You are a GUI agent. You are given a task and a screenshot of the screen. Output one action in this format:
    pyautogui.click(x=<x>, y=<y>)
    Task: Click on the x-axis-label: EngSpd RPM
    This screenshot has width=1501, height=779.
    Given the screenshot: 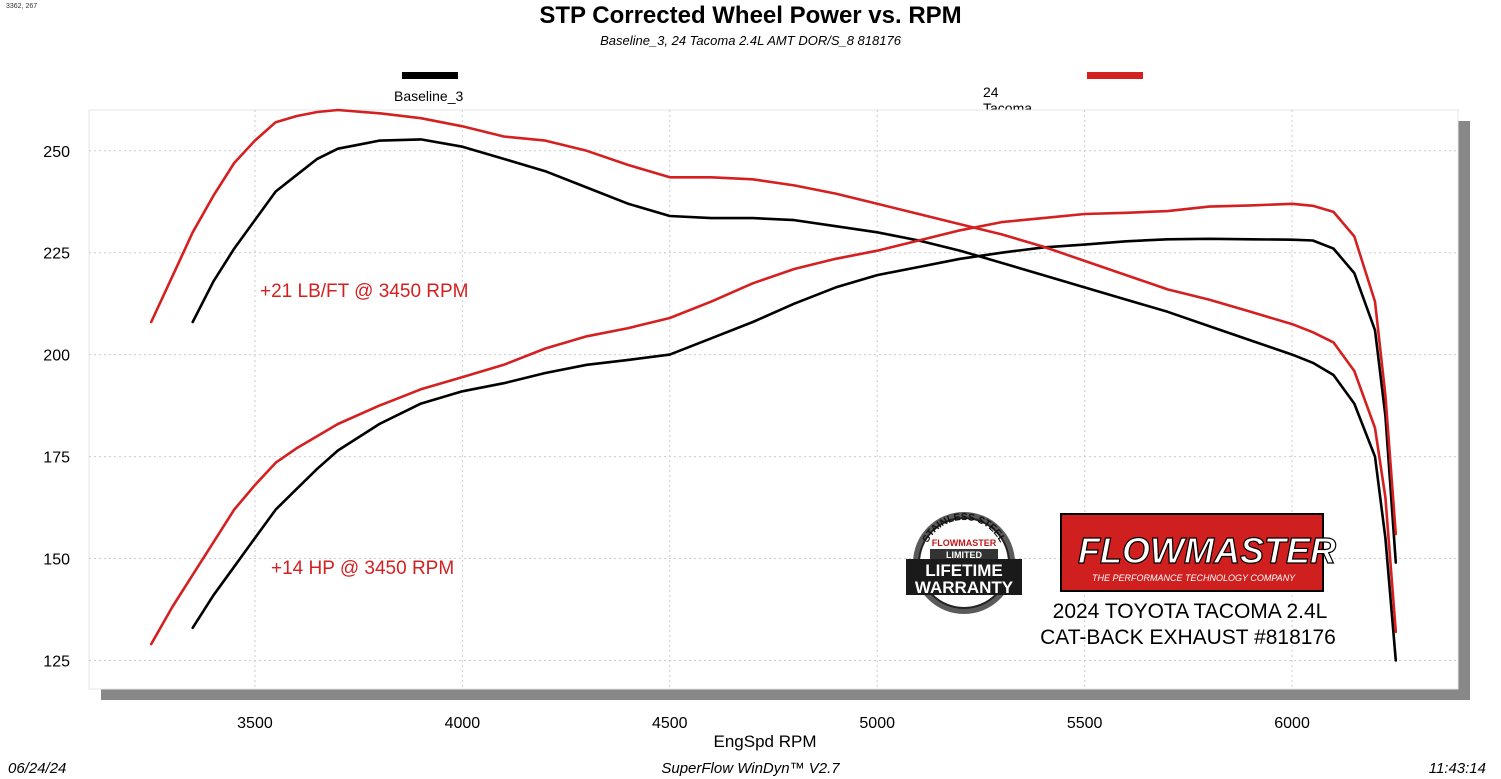 What is the action you would take?
    pyautogui.click(x=765, y=741)
    